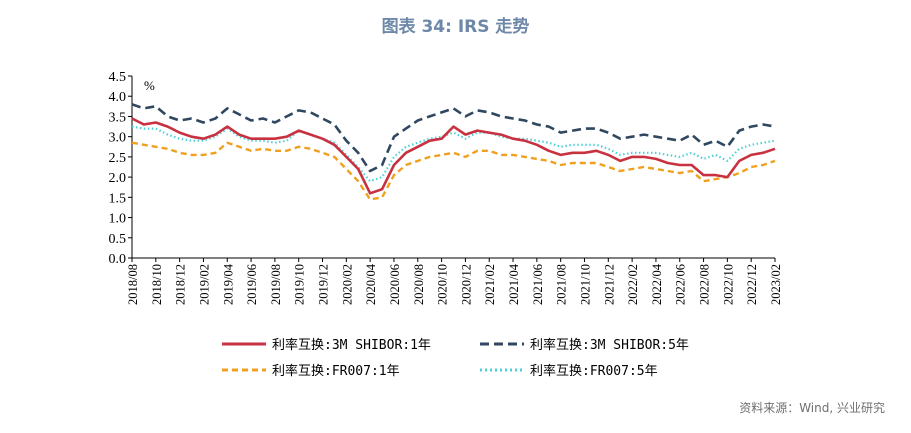 The height and width of the screenshot is (433, 911). Describe the element at coordinates (538, 284) in the screenshot. I see `x-tick-label: 2021/06` at that location.